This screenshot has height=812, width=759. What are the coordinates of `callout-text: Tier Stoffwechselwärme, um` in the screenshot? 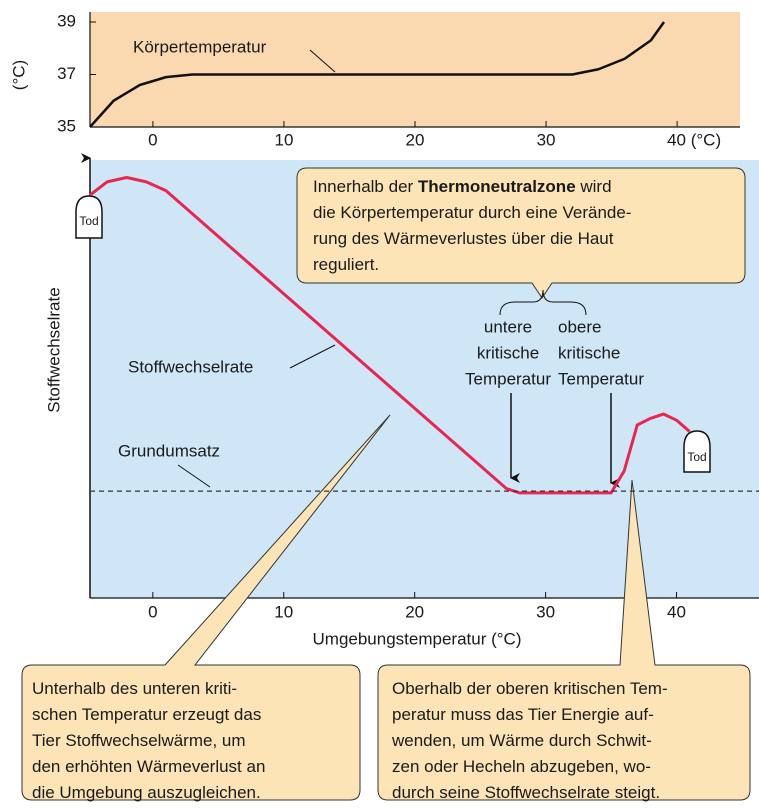 It's located at (139, 740).